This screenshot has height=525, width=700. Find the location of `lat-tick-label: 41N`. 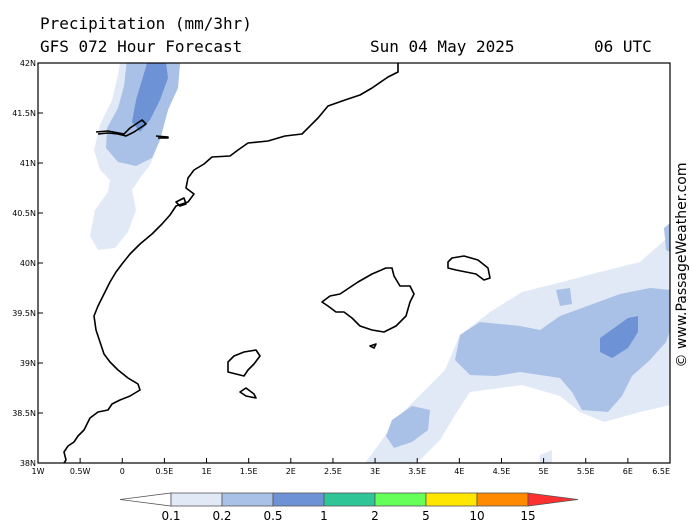

lat-tick-label: 41N is located at coordinates (28, 163).